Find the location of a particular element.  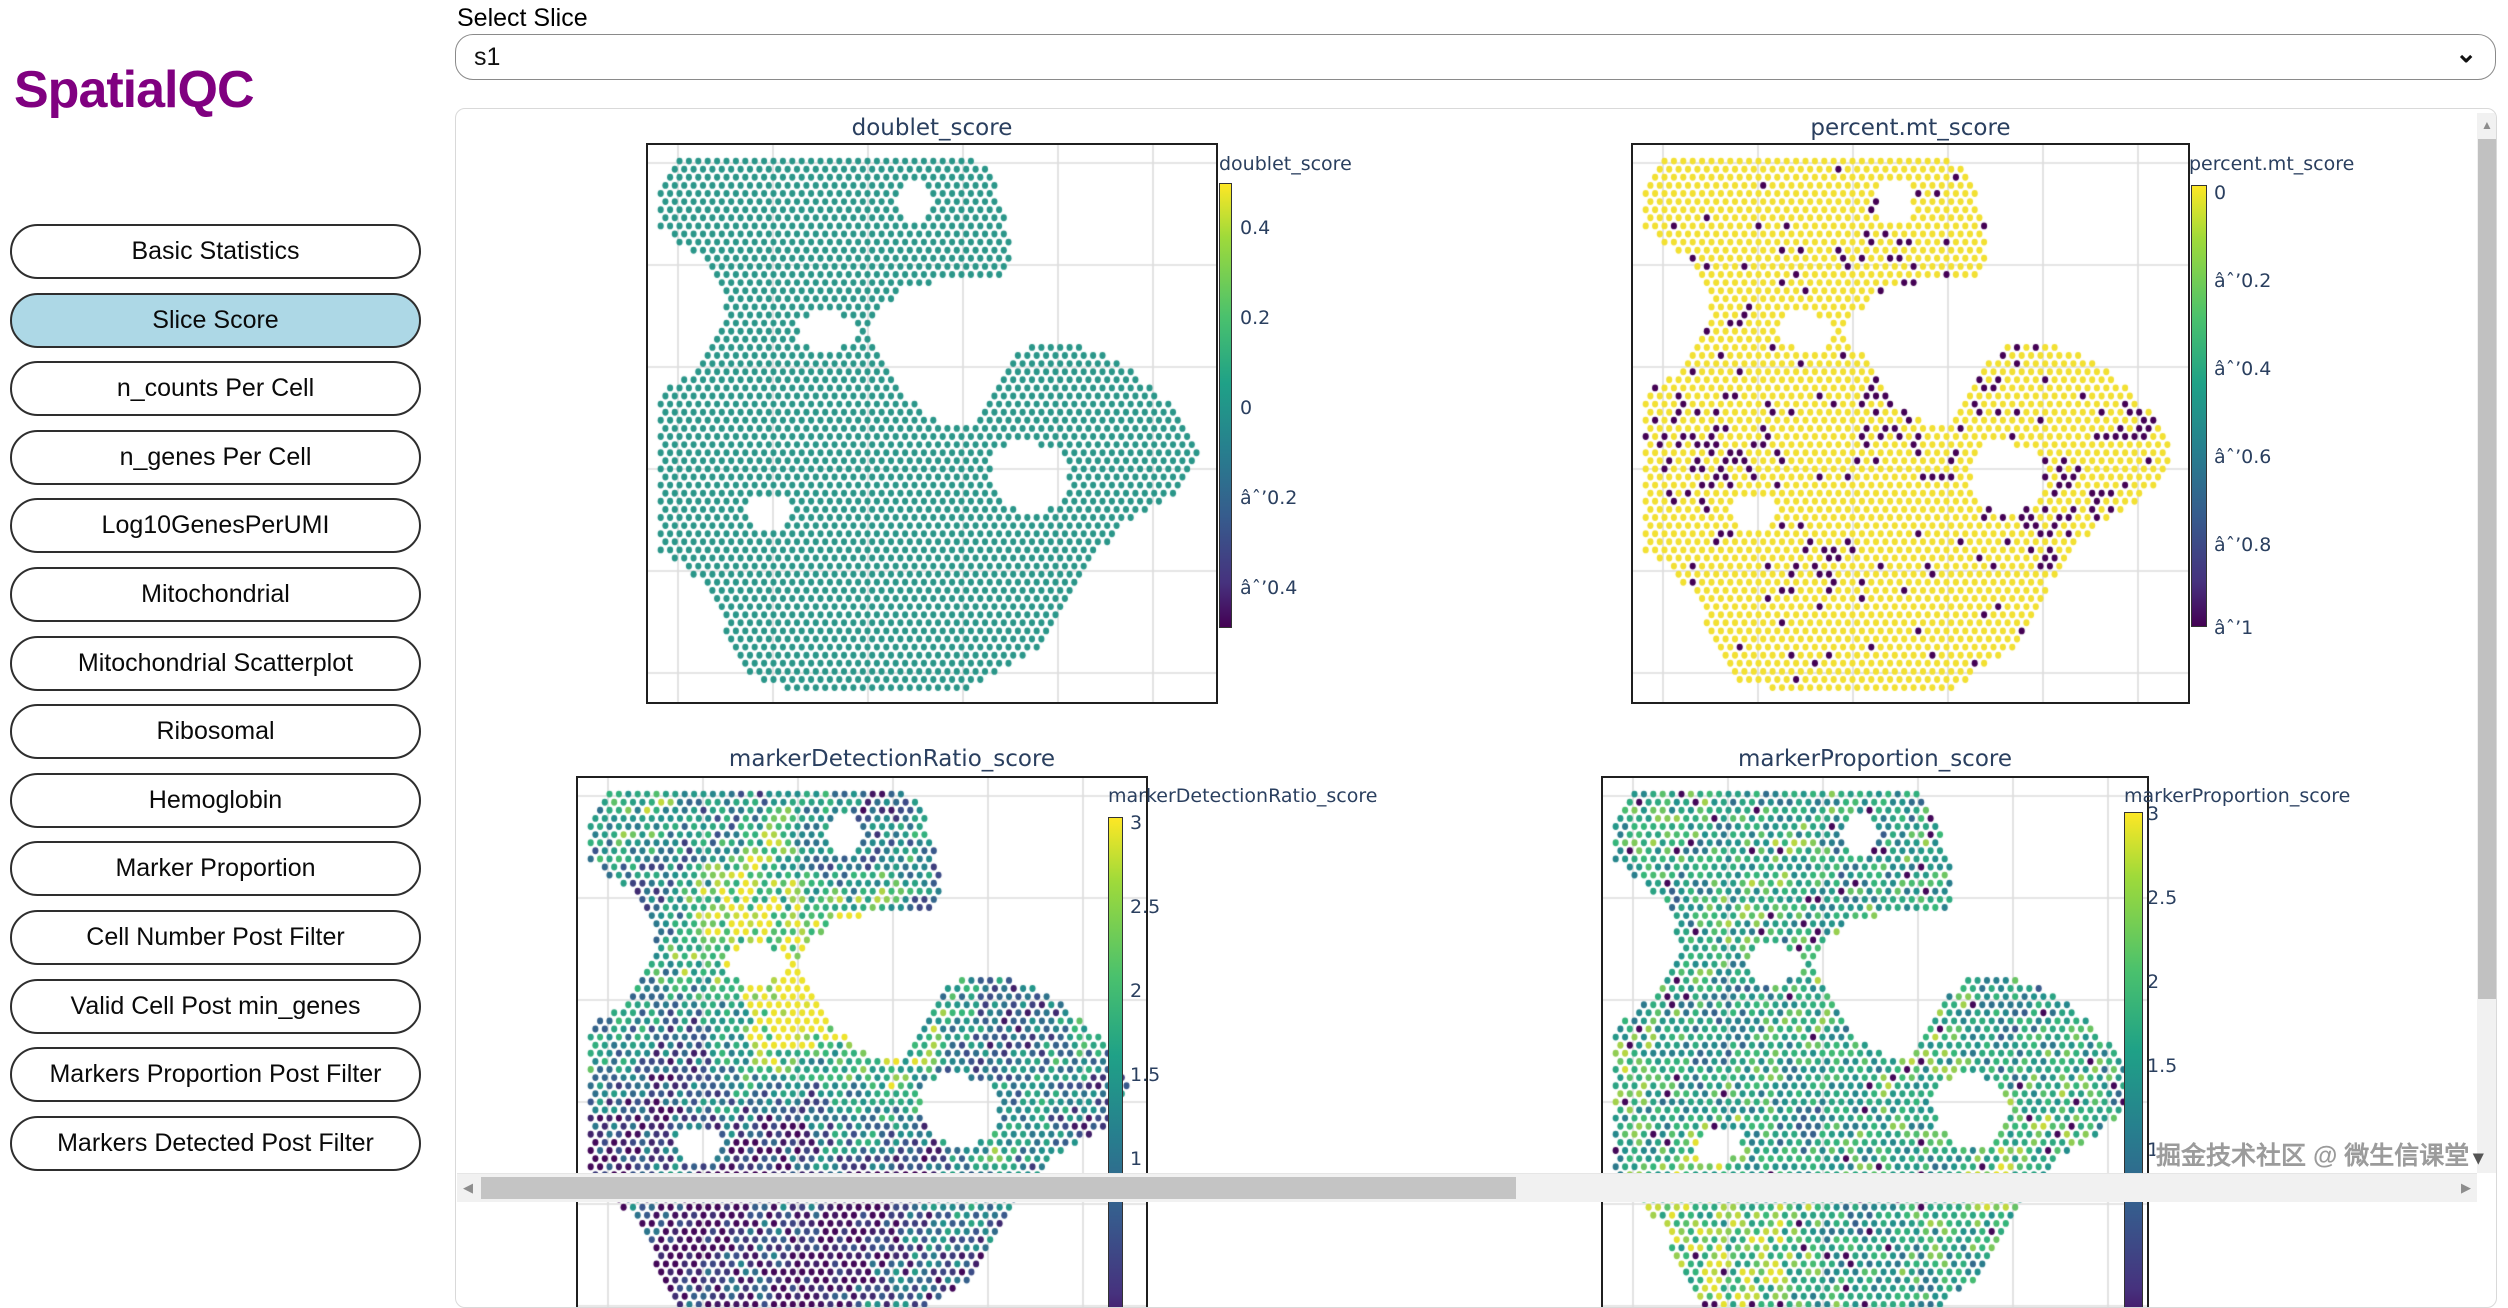

plot-marker-detection-ratio is located at coordinates (862, 1041).